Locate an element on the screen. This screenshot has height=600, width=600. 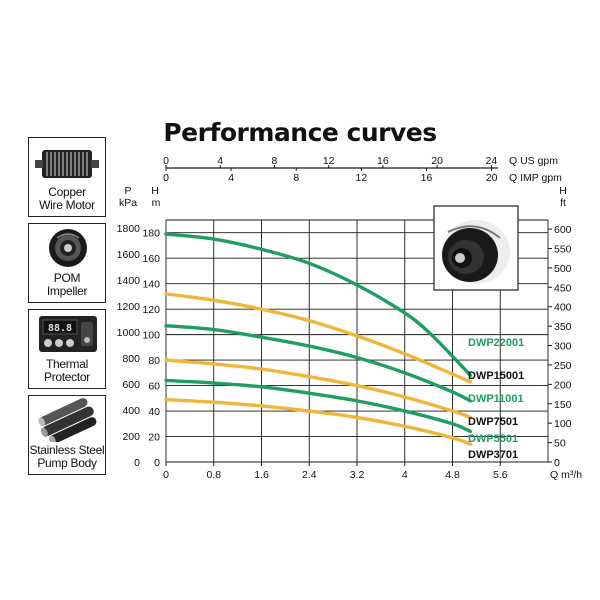
top-imp-tick-label: 4 is located at coordinates (231, 178).